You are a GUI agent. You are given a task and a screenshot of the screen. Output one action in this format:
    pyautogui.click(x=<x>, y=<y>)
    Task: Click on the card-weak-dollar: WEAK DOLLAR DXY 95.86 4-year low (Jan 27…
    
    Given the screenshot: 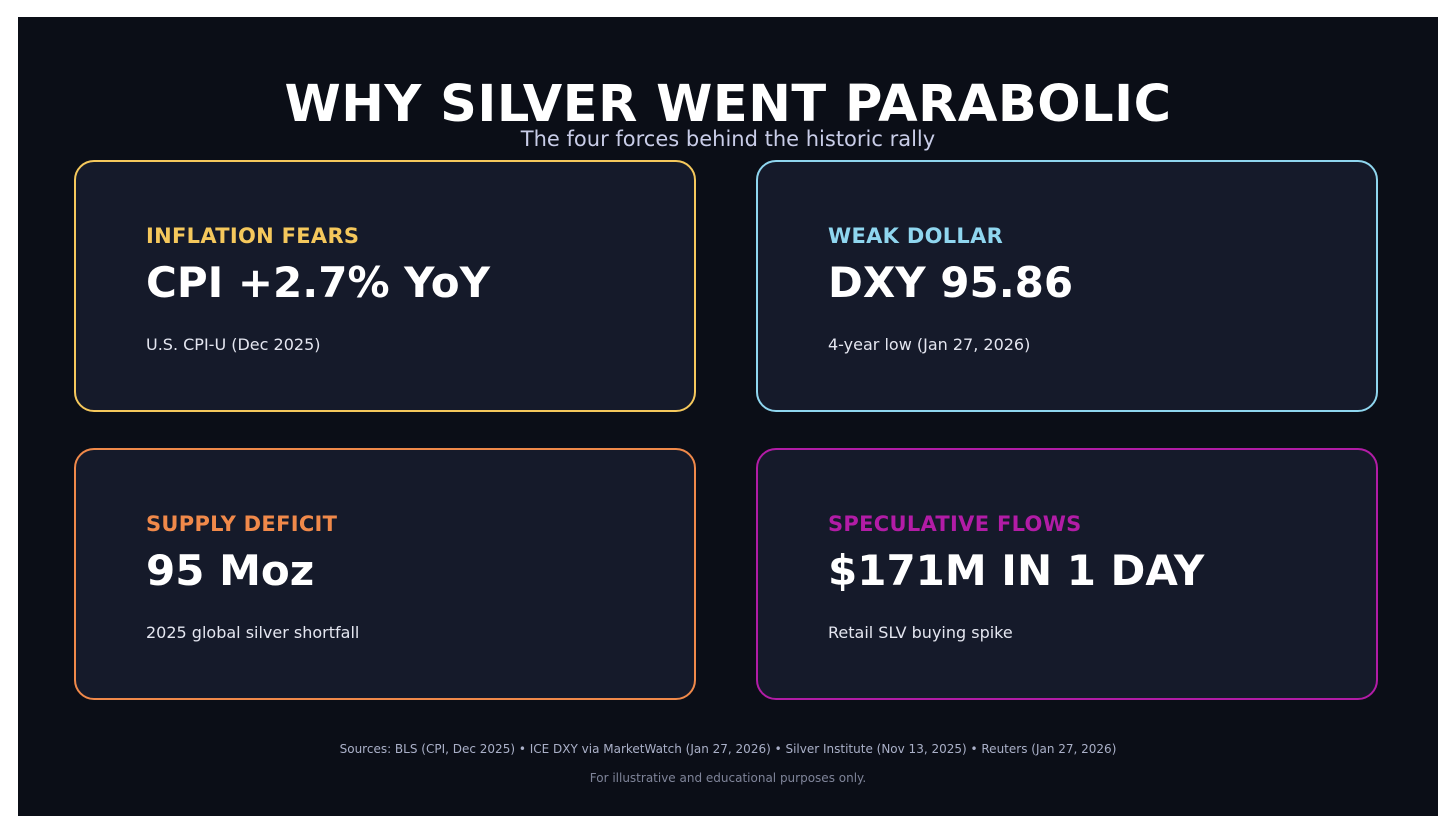 What is the action you would take?
    pyautogui.click(x=1067, y=286)
    